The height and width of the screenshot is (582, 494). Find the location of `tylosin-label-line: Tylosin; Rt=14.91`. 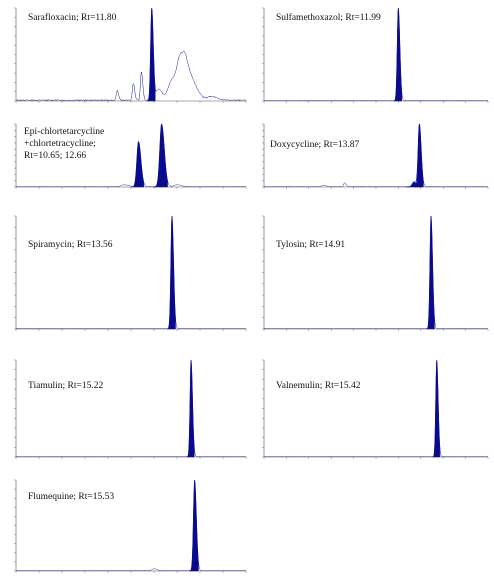

tylosin-label-line: Tylosin; Rt=14.91 is located at coordinates (311, 245).